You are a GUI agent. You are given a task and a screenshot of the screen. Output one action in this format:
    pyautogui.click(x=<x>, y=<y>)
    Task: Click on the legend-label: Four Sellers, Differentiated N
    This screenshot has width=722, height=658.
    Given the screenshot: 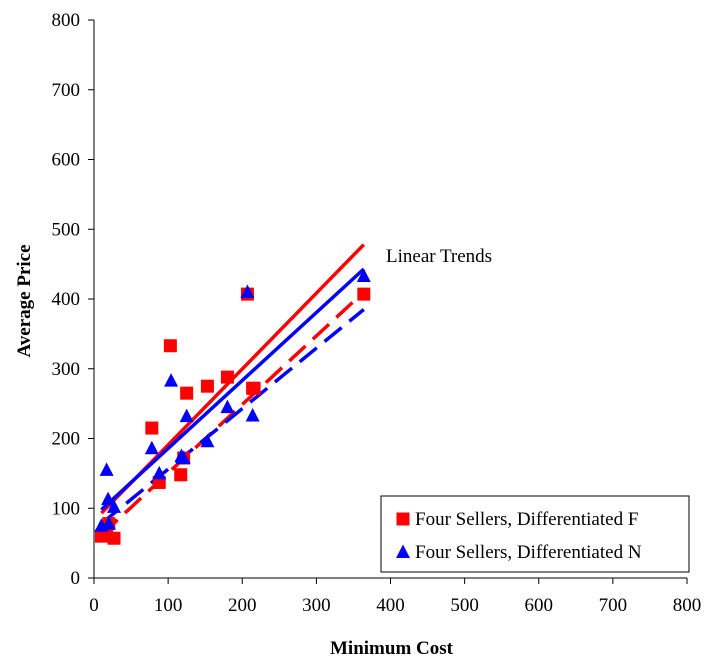 What is the action you would take?
    pyautogui.click(x=528, y=552)
    